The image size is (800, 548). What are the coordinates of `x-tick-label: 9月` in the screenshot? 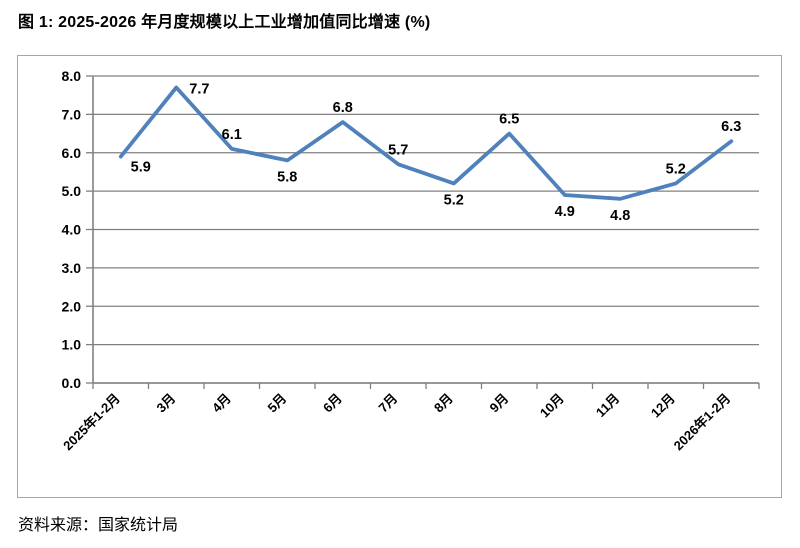 It's located at (498, 403).